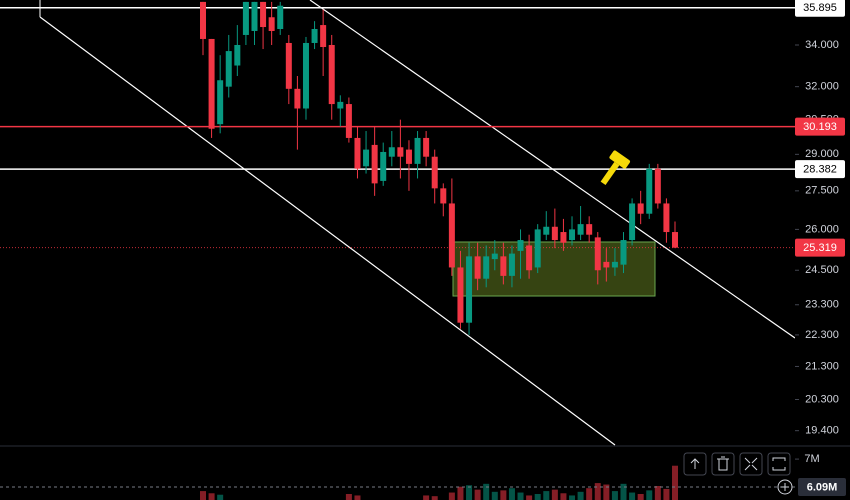 The height and width of the screenshot is (500, 850). What do you see at coordinates (822, 270) in the screenshot?
I see `y-tick-label: 24.500` at bounding box center [822, 270].